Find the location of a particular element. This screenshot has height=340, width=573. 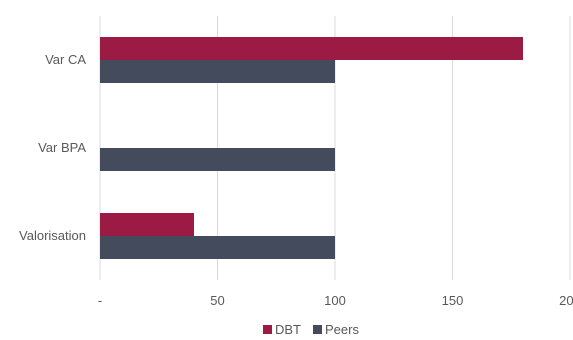

bar-peers-valorisation is located at coordinates (217, 247).